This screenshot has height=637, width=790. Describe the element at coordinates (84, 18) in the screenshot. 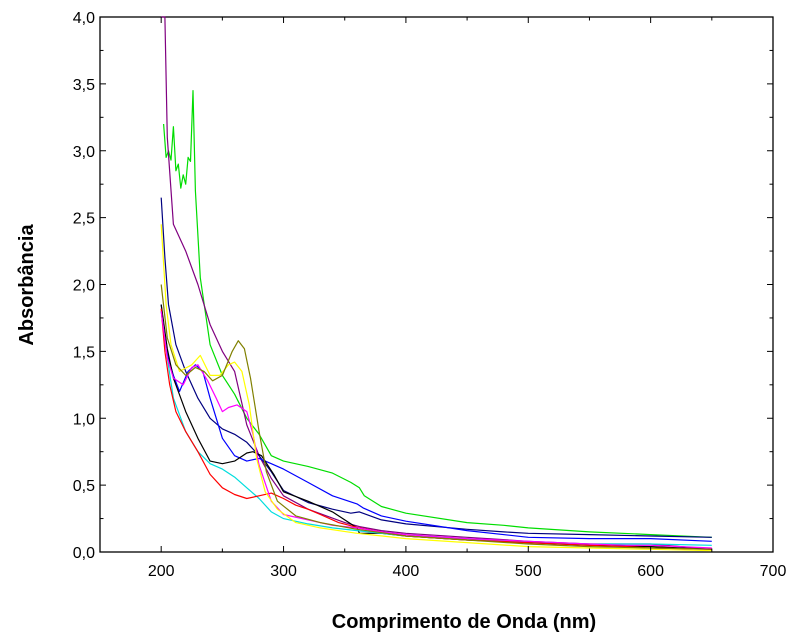

I see `y-tick-label: 4,0` at that location.